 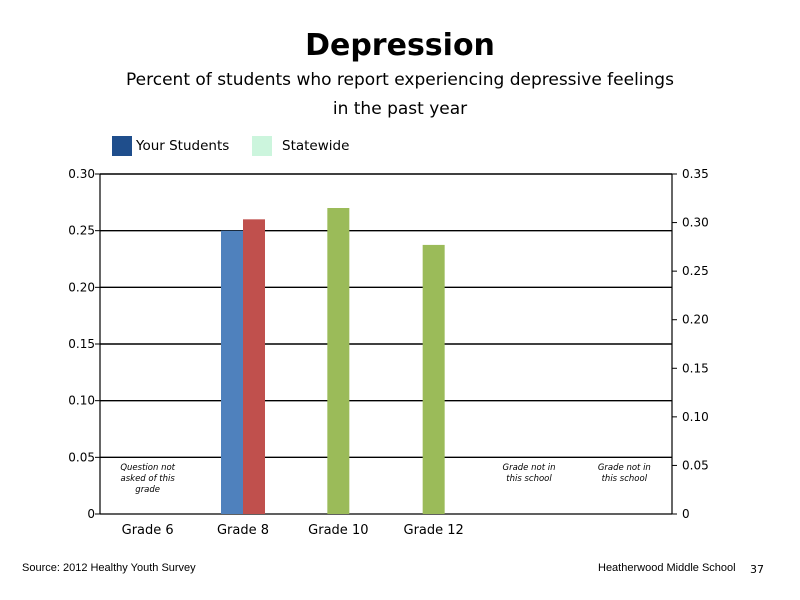 What do you see at coordinates (695, 271) in the screenshot?
I see `y-right-tick-label: 0.25` at bounding box center [695, 271].